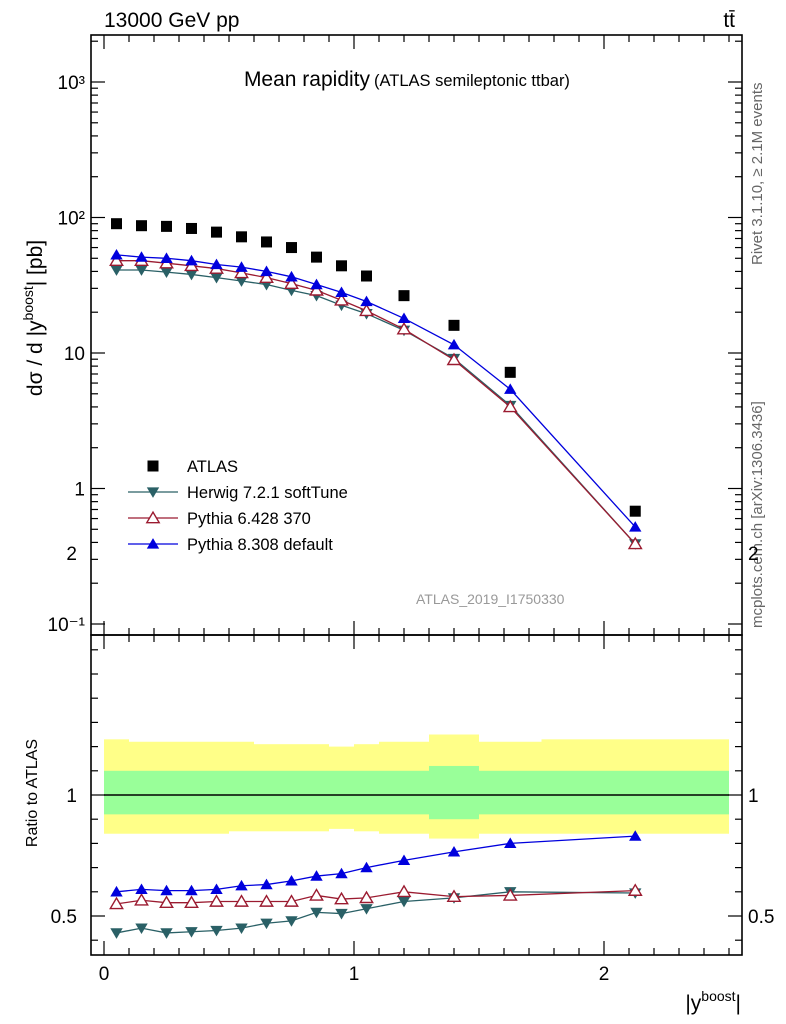  I want to click on main-subtitle: (ATLAS semileptonic ttbar), so click(472, 81).